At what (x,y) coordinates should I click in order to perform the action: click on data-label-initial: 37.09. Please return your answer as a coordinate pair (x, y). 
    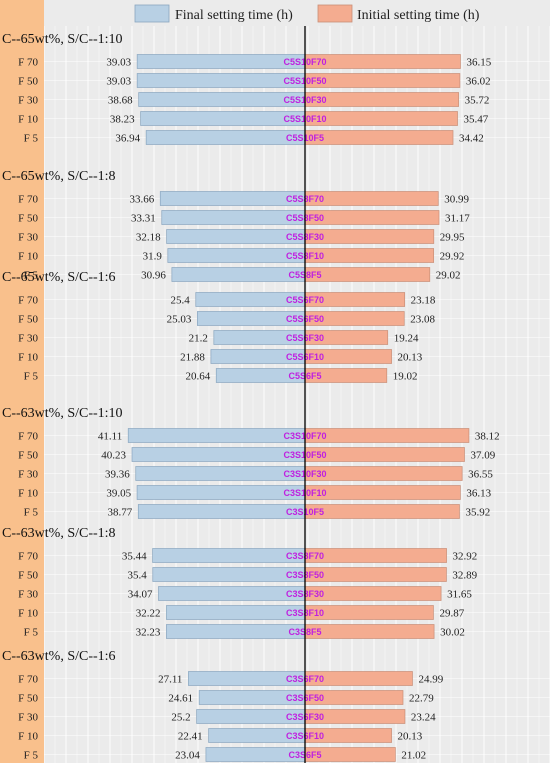
    Looking at the image, I should click on (482, 456).